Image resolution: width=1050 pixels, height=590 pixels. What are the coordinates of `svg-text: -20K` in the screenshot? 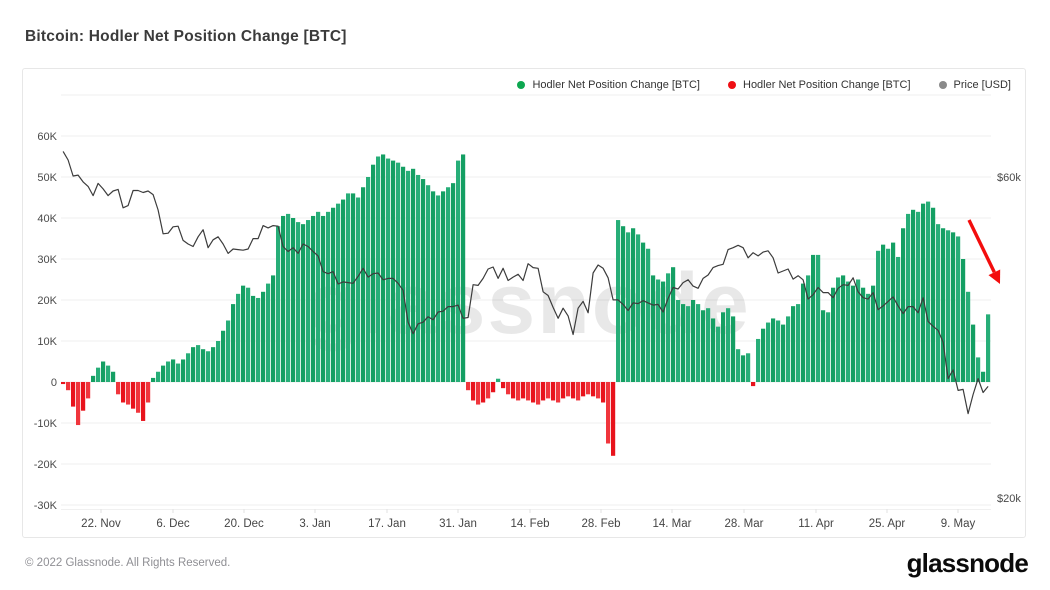 It's located at (46, 465).